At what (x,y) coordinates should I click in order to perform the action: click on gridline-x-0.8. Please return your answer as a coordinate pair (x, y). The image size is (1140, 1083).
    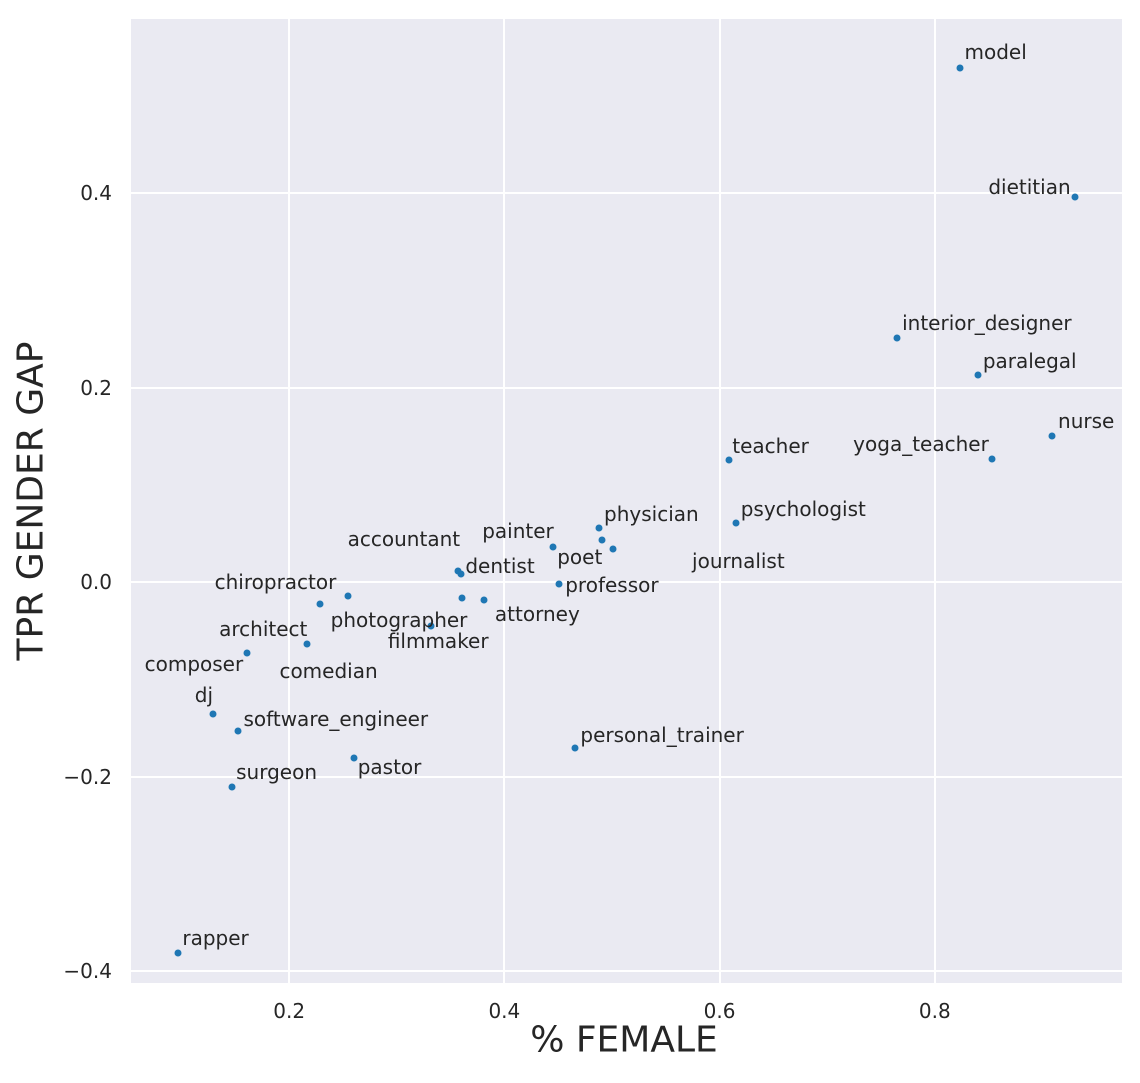
    Looking at the image, I should click on (934, 501).